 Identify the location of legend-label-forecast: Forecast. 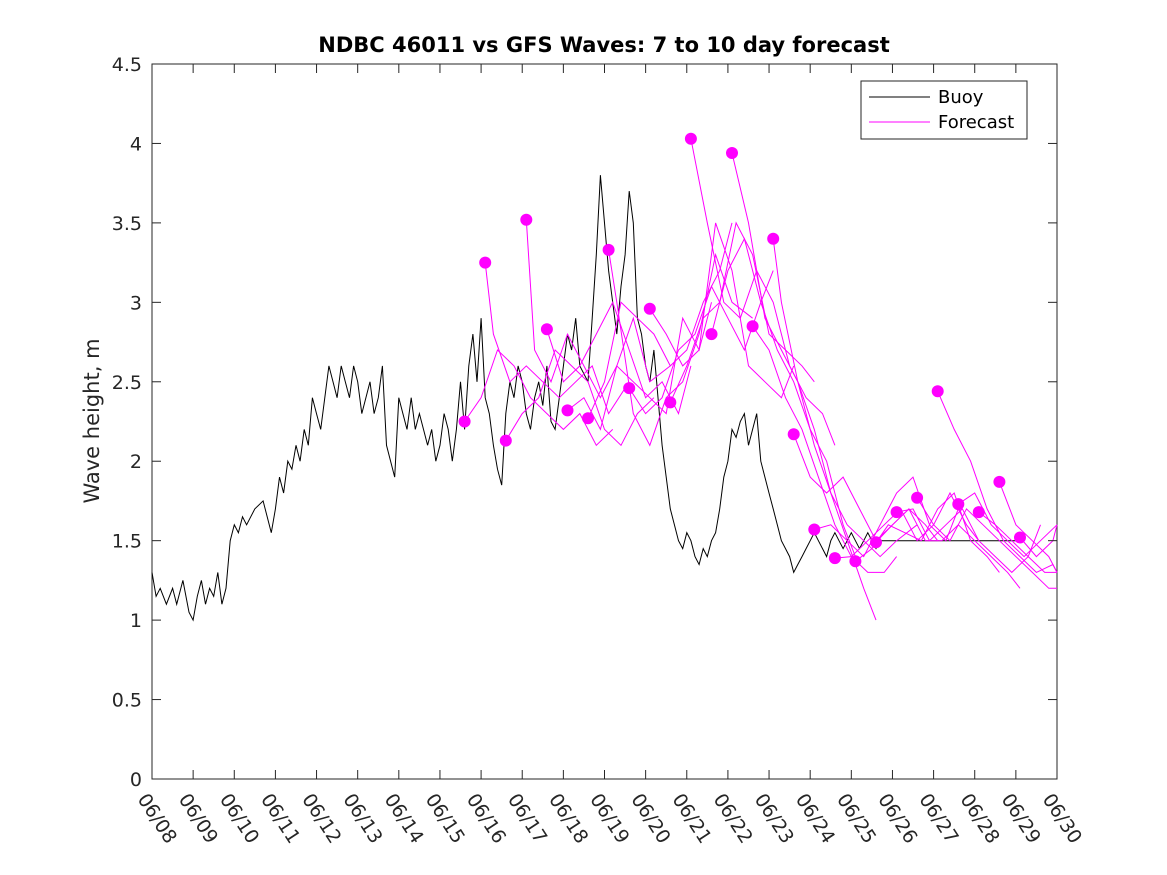
(976, 122).